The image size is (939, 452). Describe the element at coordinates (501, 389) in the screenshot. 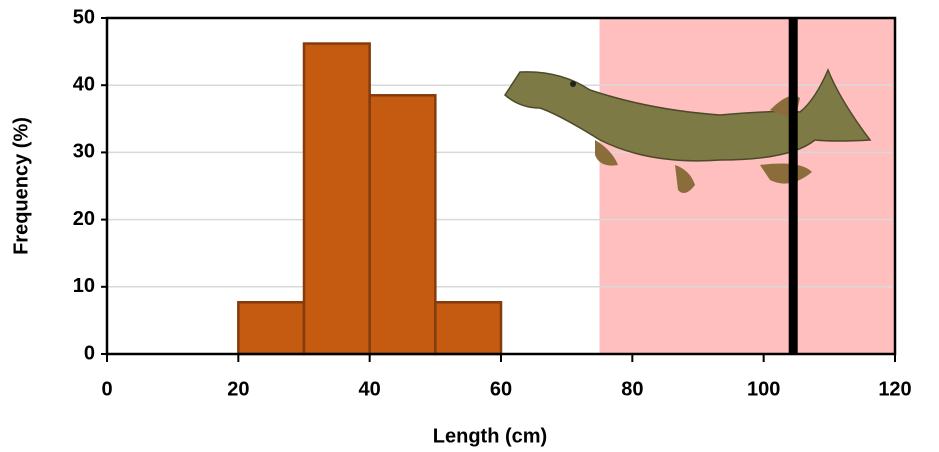

I see `x-tick-label: 60` at that location.